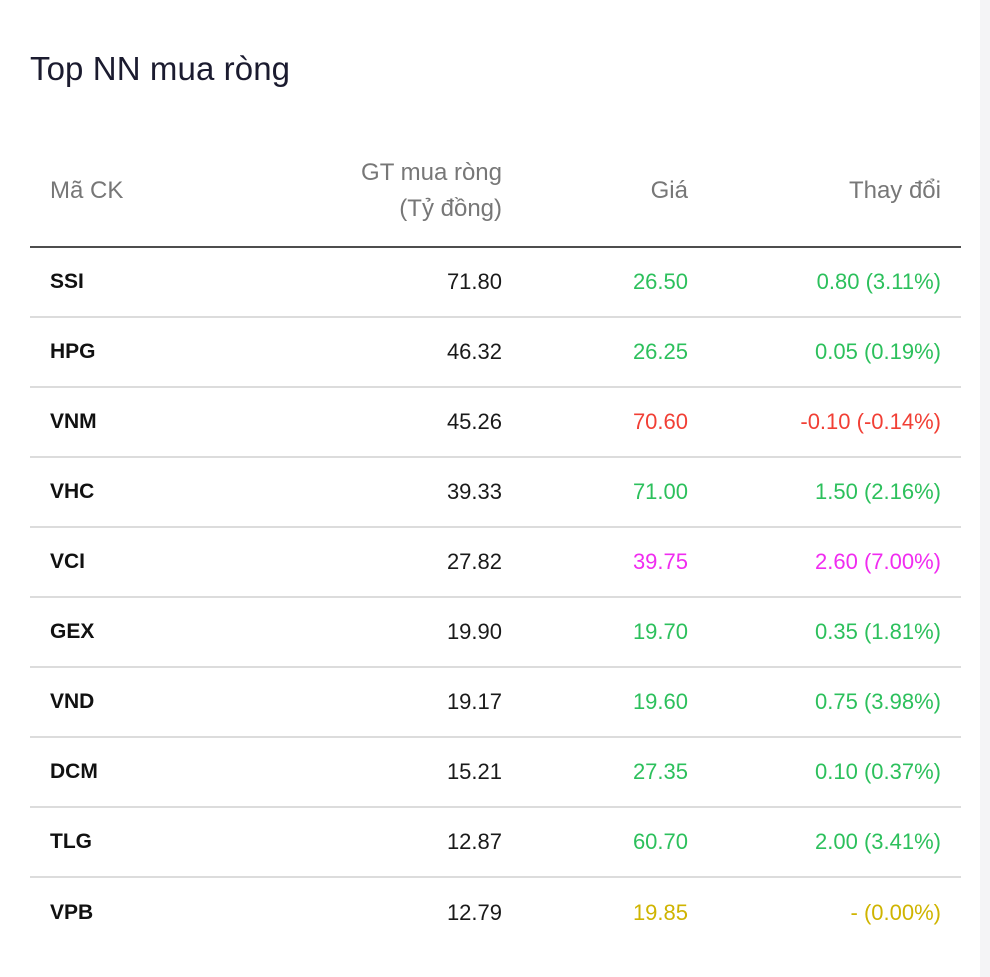 The image size is (990, 977). What do you see at coordinates (381, 562) in the screenshot?
I see `net-value-cell: 27.82` at bounding box center [381, 562].